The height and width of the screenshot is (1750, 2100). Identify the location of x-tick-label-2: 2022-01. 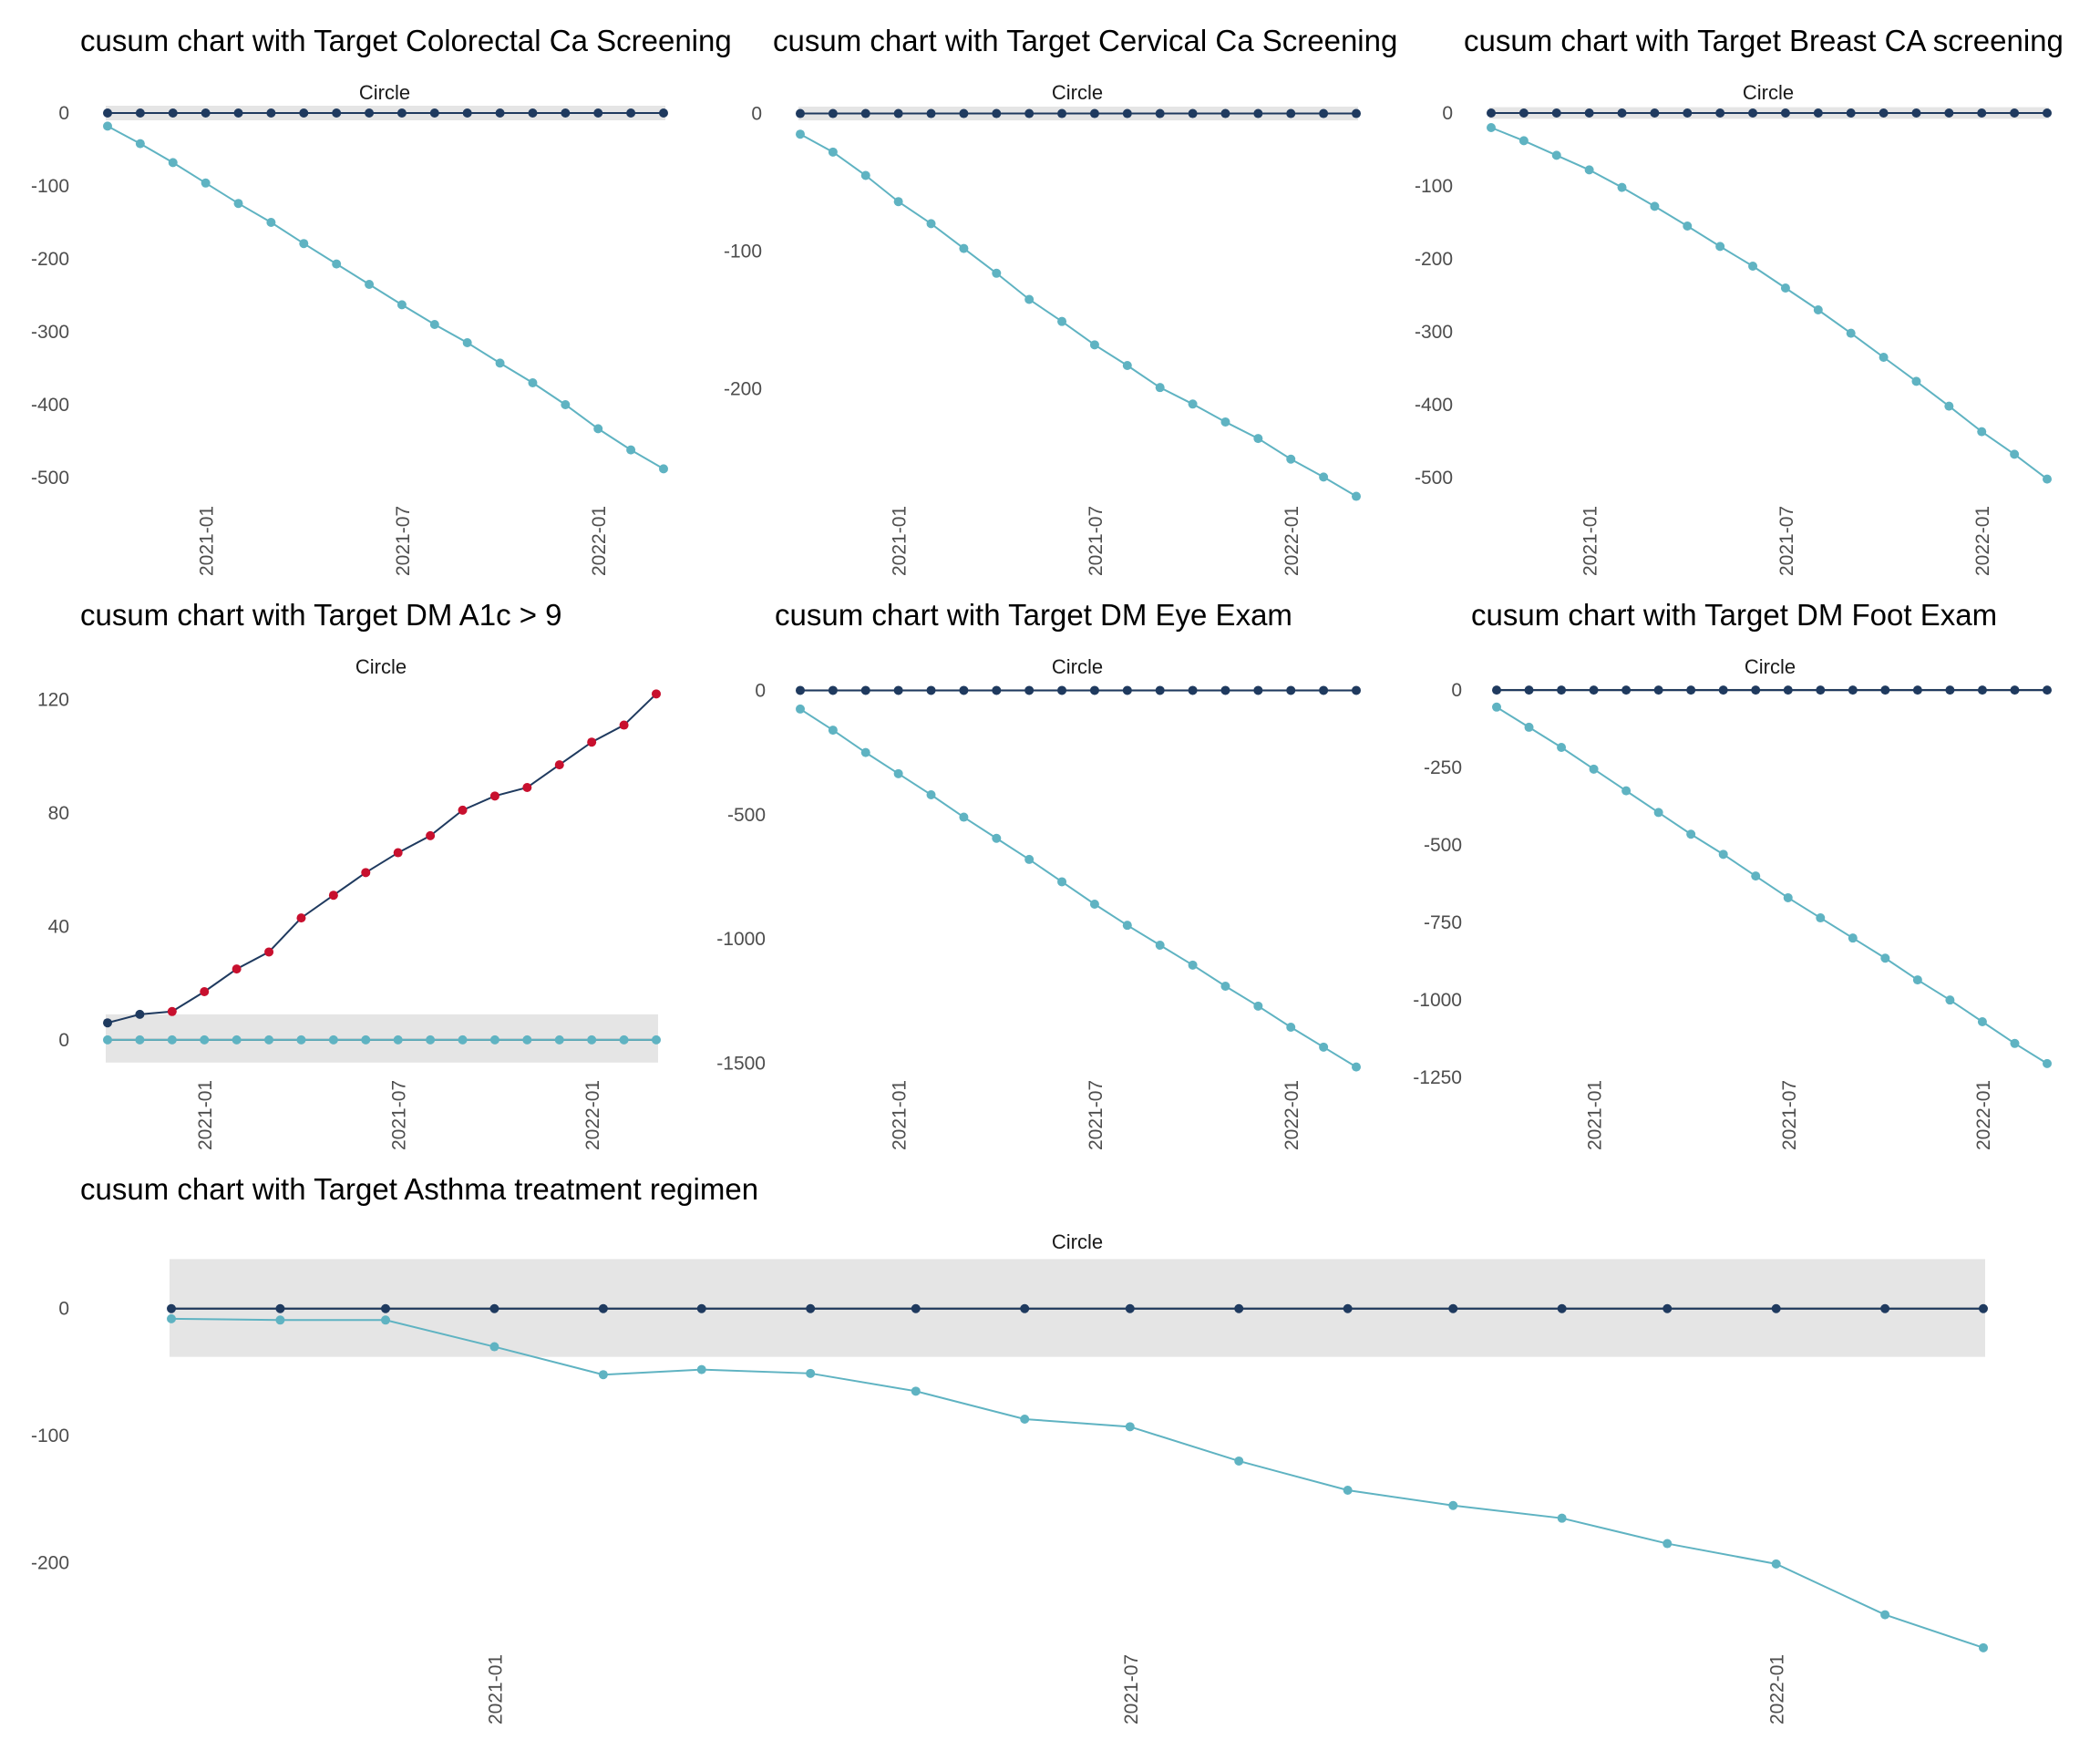
(1983, 541).